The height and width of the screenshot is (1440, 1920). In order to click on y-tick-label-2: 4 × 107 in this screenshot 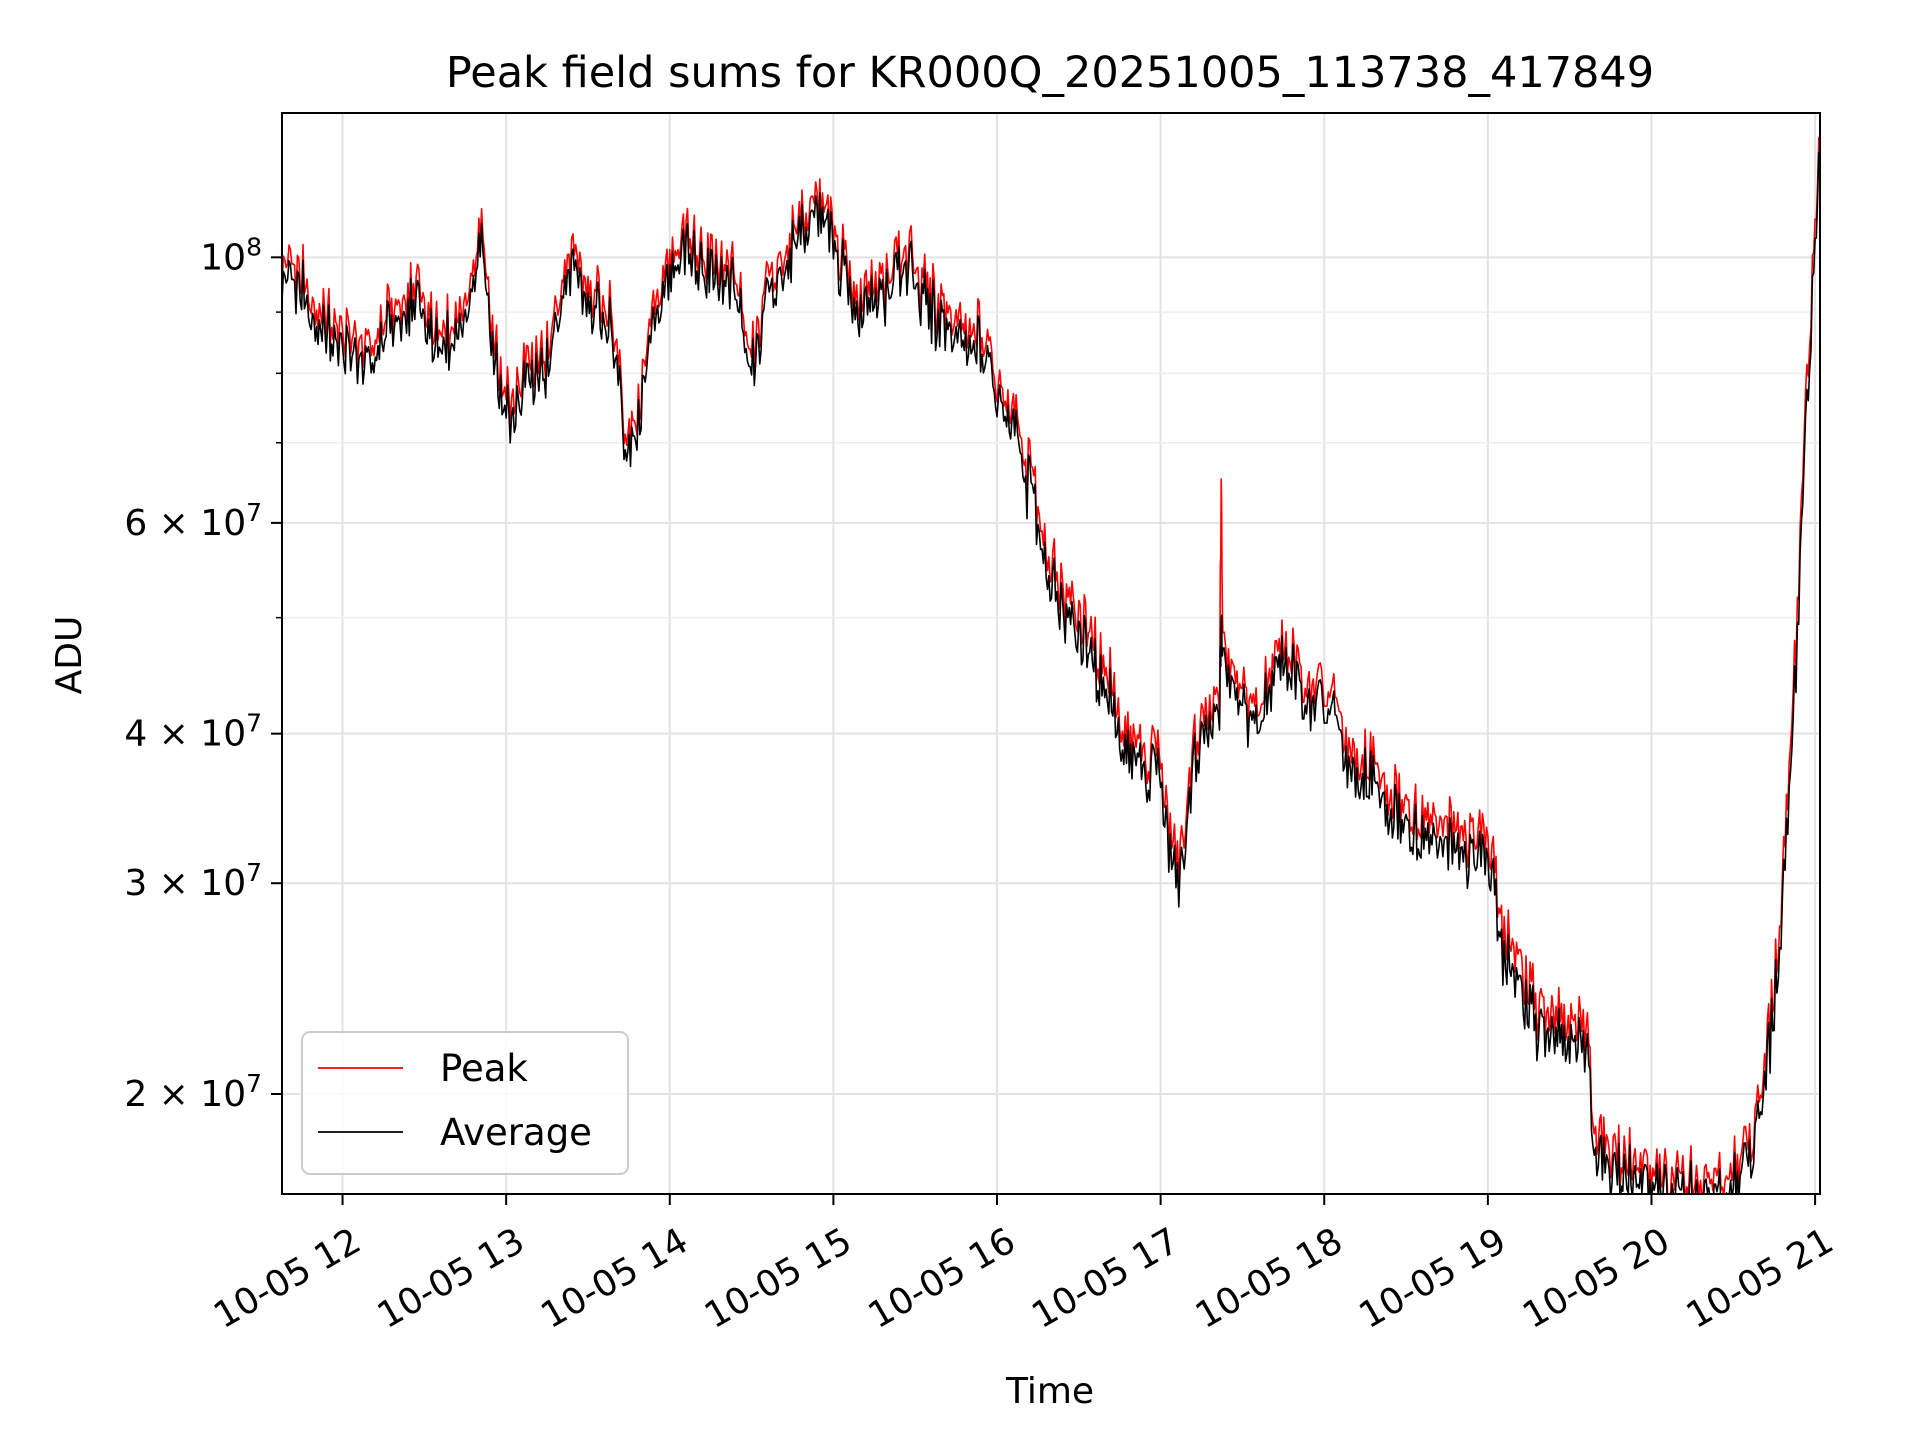, I will do `click(193, 731)`.